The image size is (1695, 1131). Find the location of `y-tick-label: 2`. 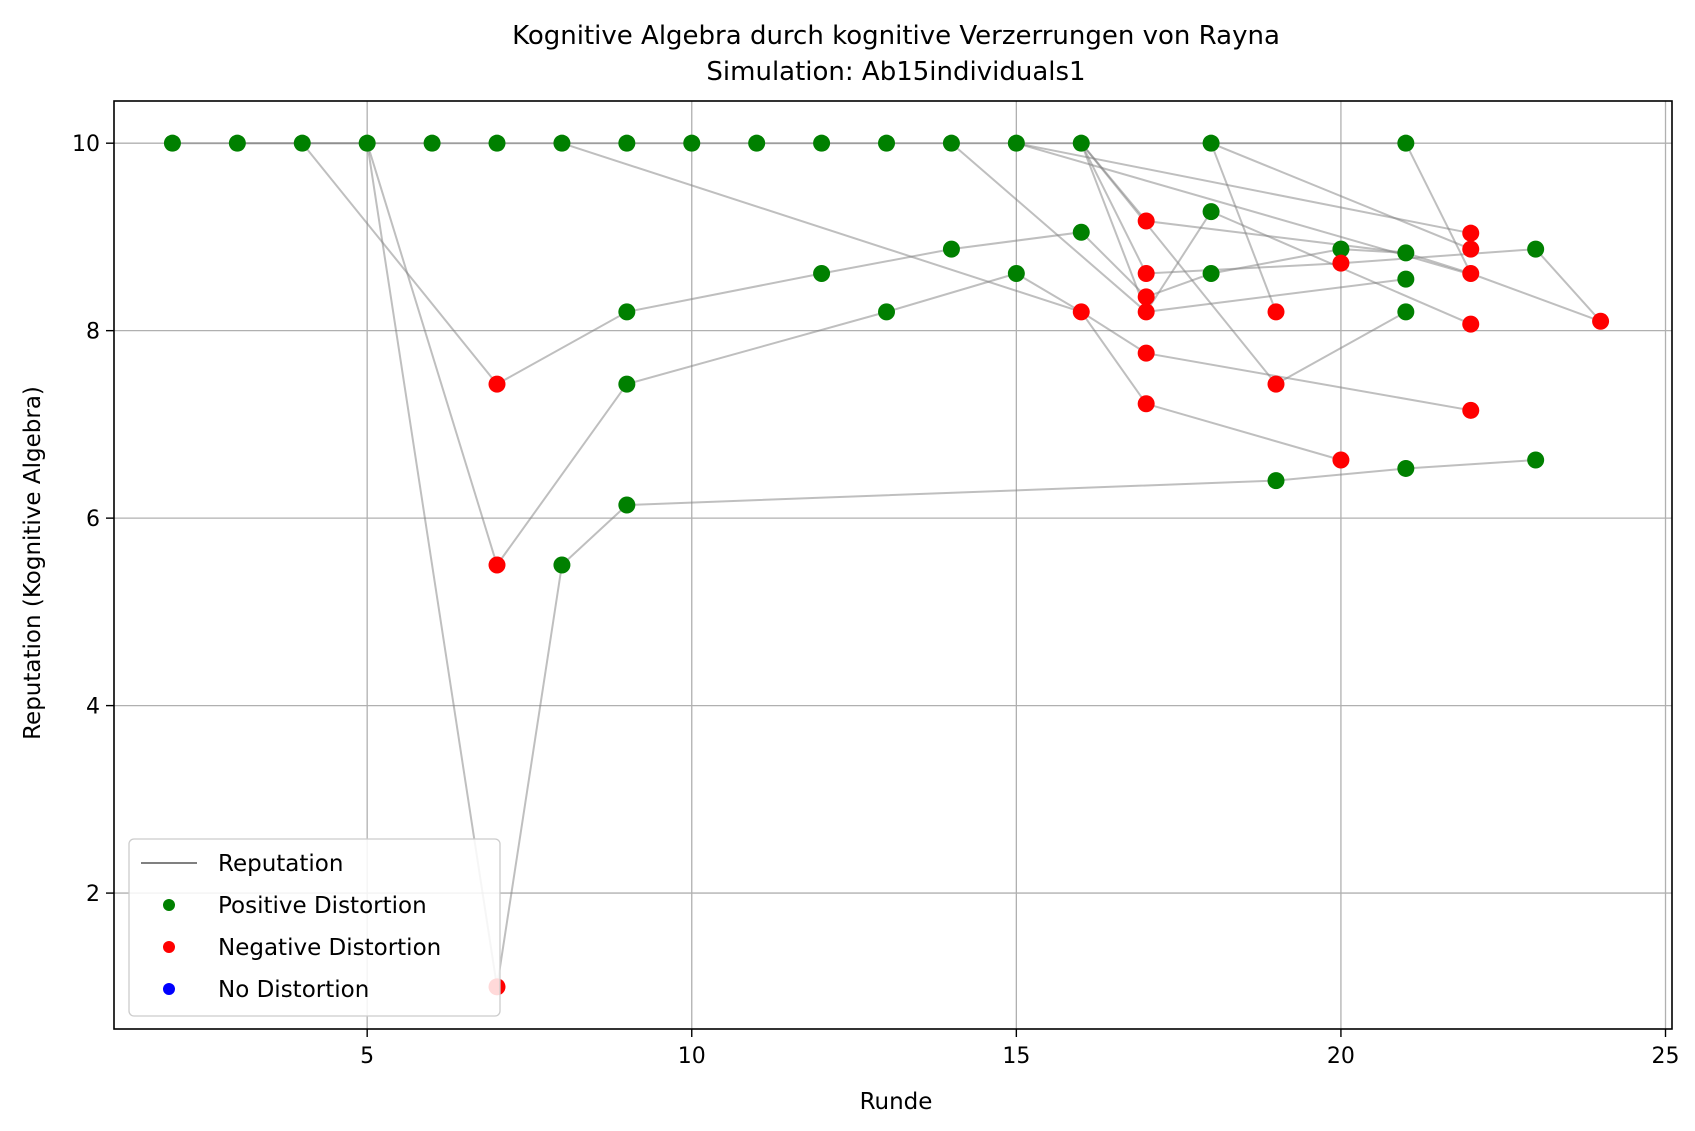

y-tick-label: 2 is located at coordinates (93, 894).